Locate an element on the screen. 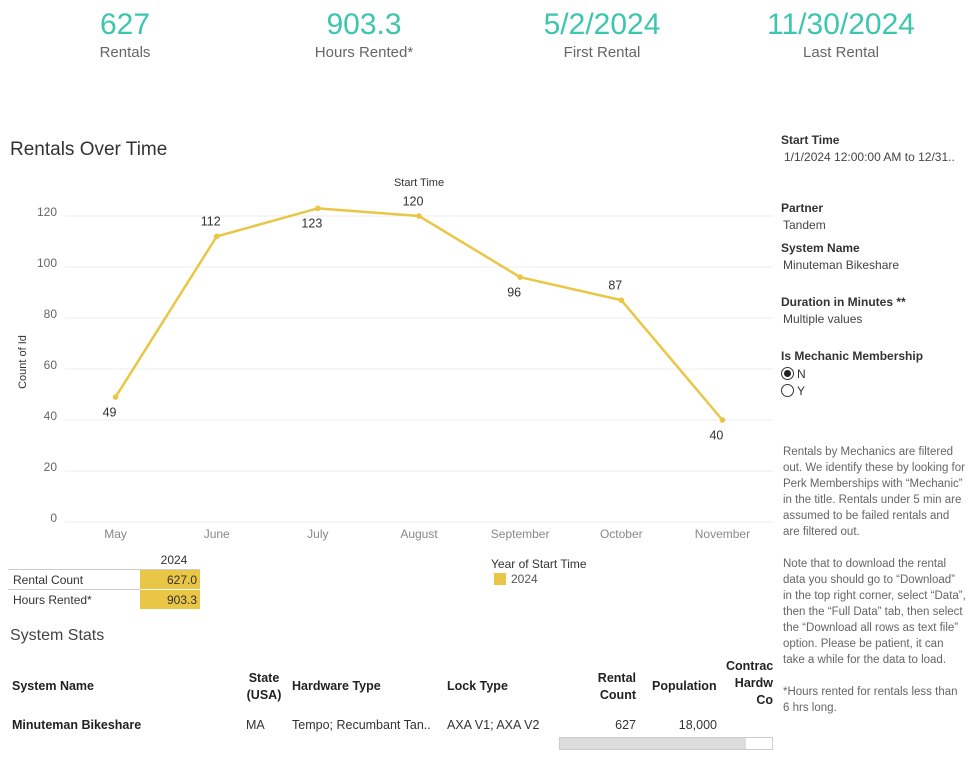 Image resolution: width=974 pixels, height=774 pixels. y-tick-label: 80 is located at coordinates (51, 314).